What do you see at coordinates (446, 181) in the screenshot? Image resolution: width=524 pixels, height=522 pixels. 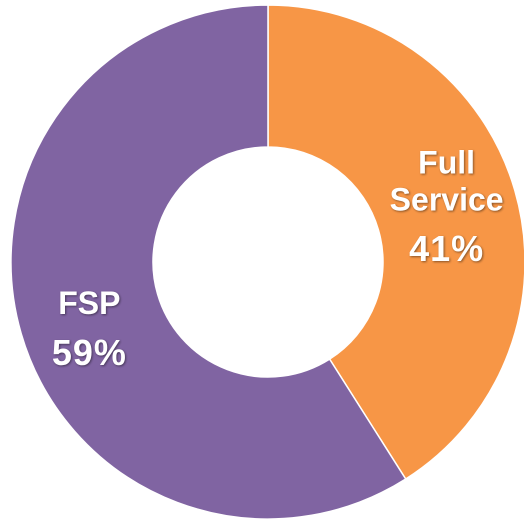 I see `slice-label: Full Service` at bounding box center [446, 181].